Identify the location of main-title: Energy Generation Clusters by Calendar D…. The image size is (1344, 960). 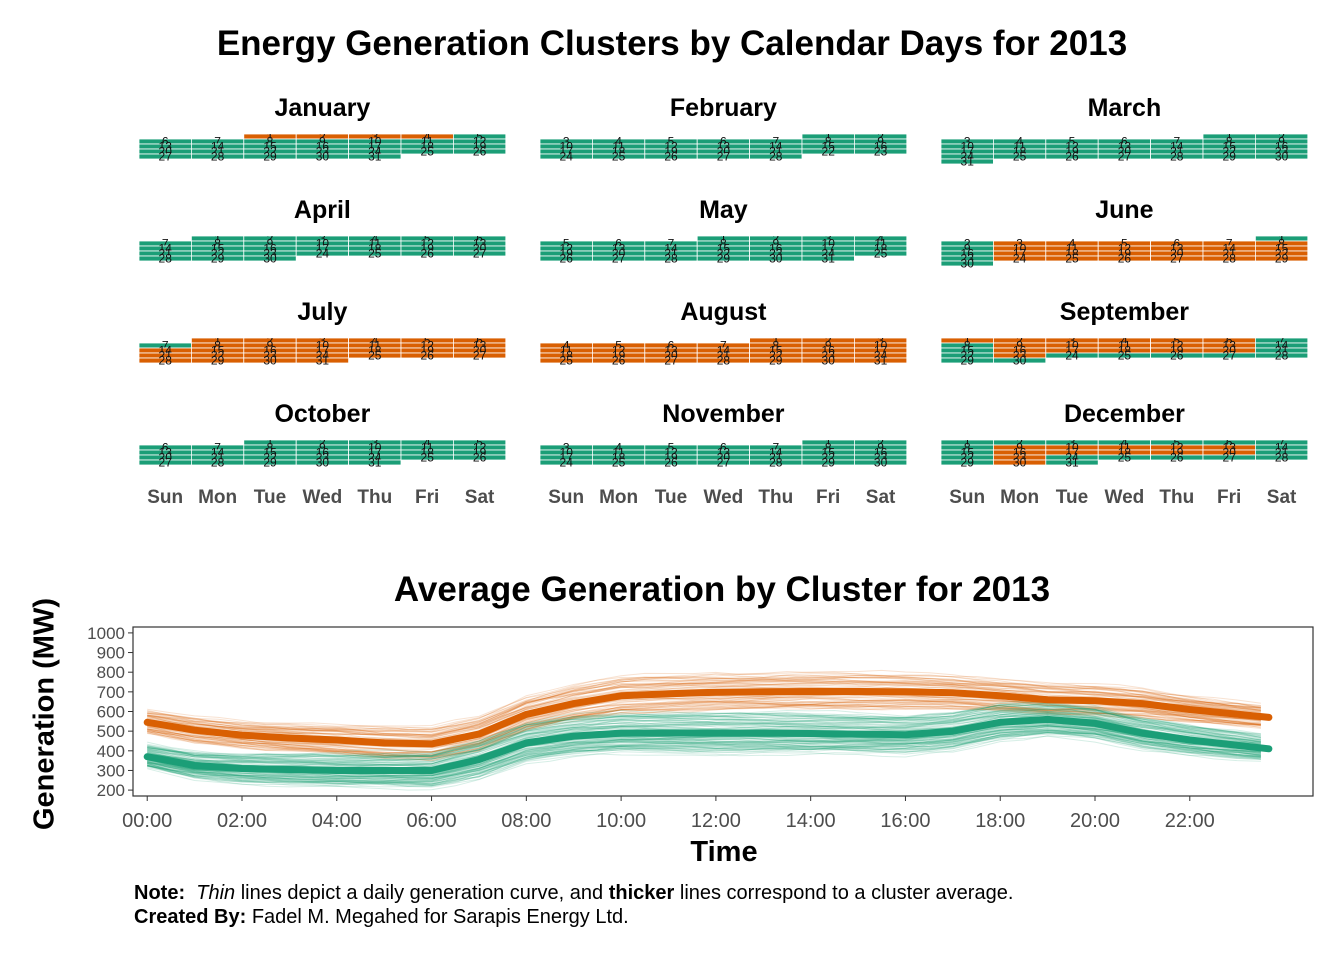
(672, 43).